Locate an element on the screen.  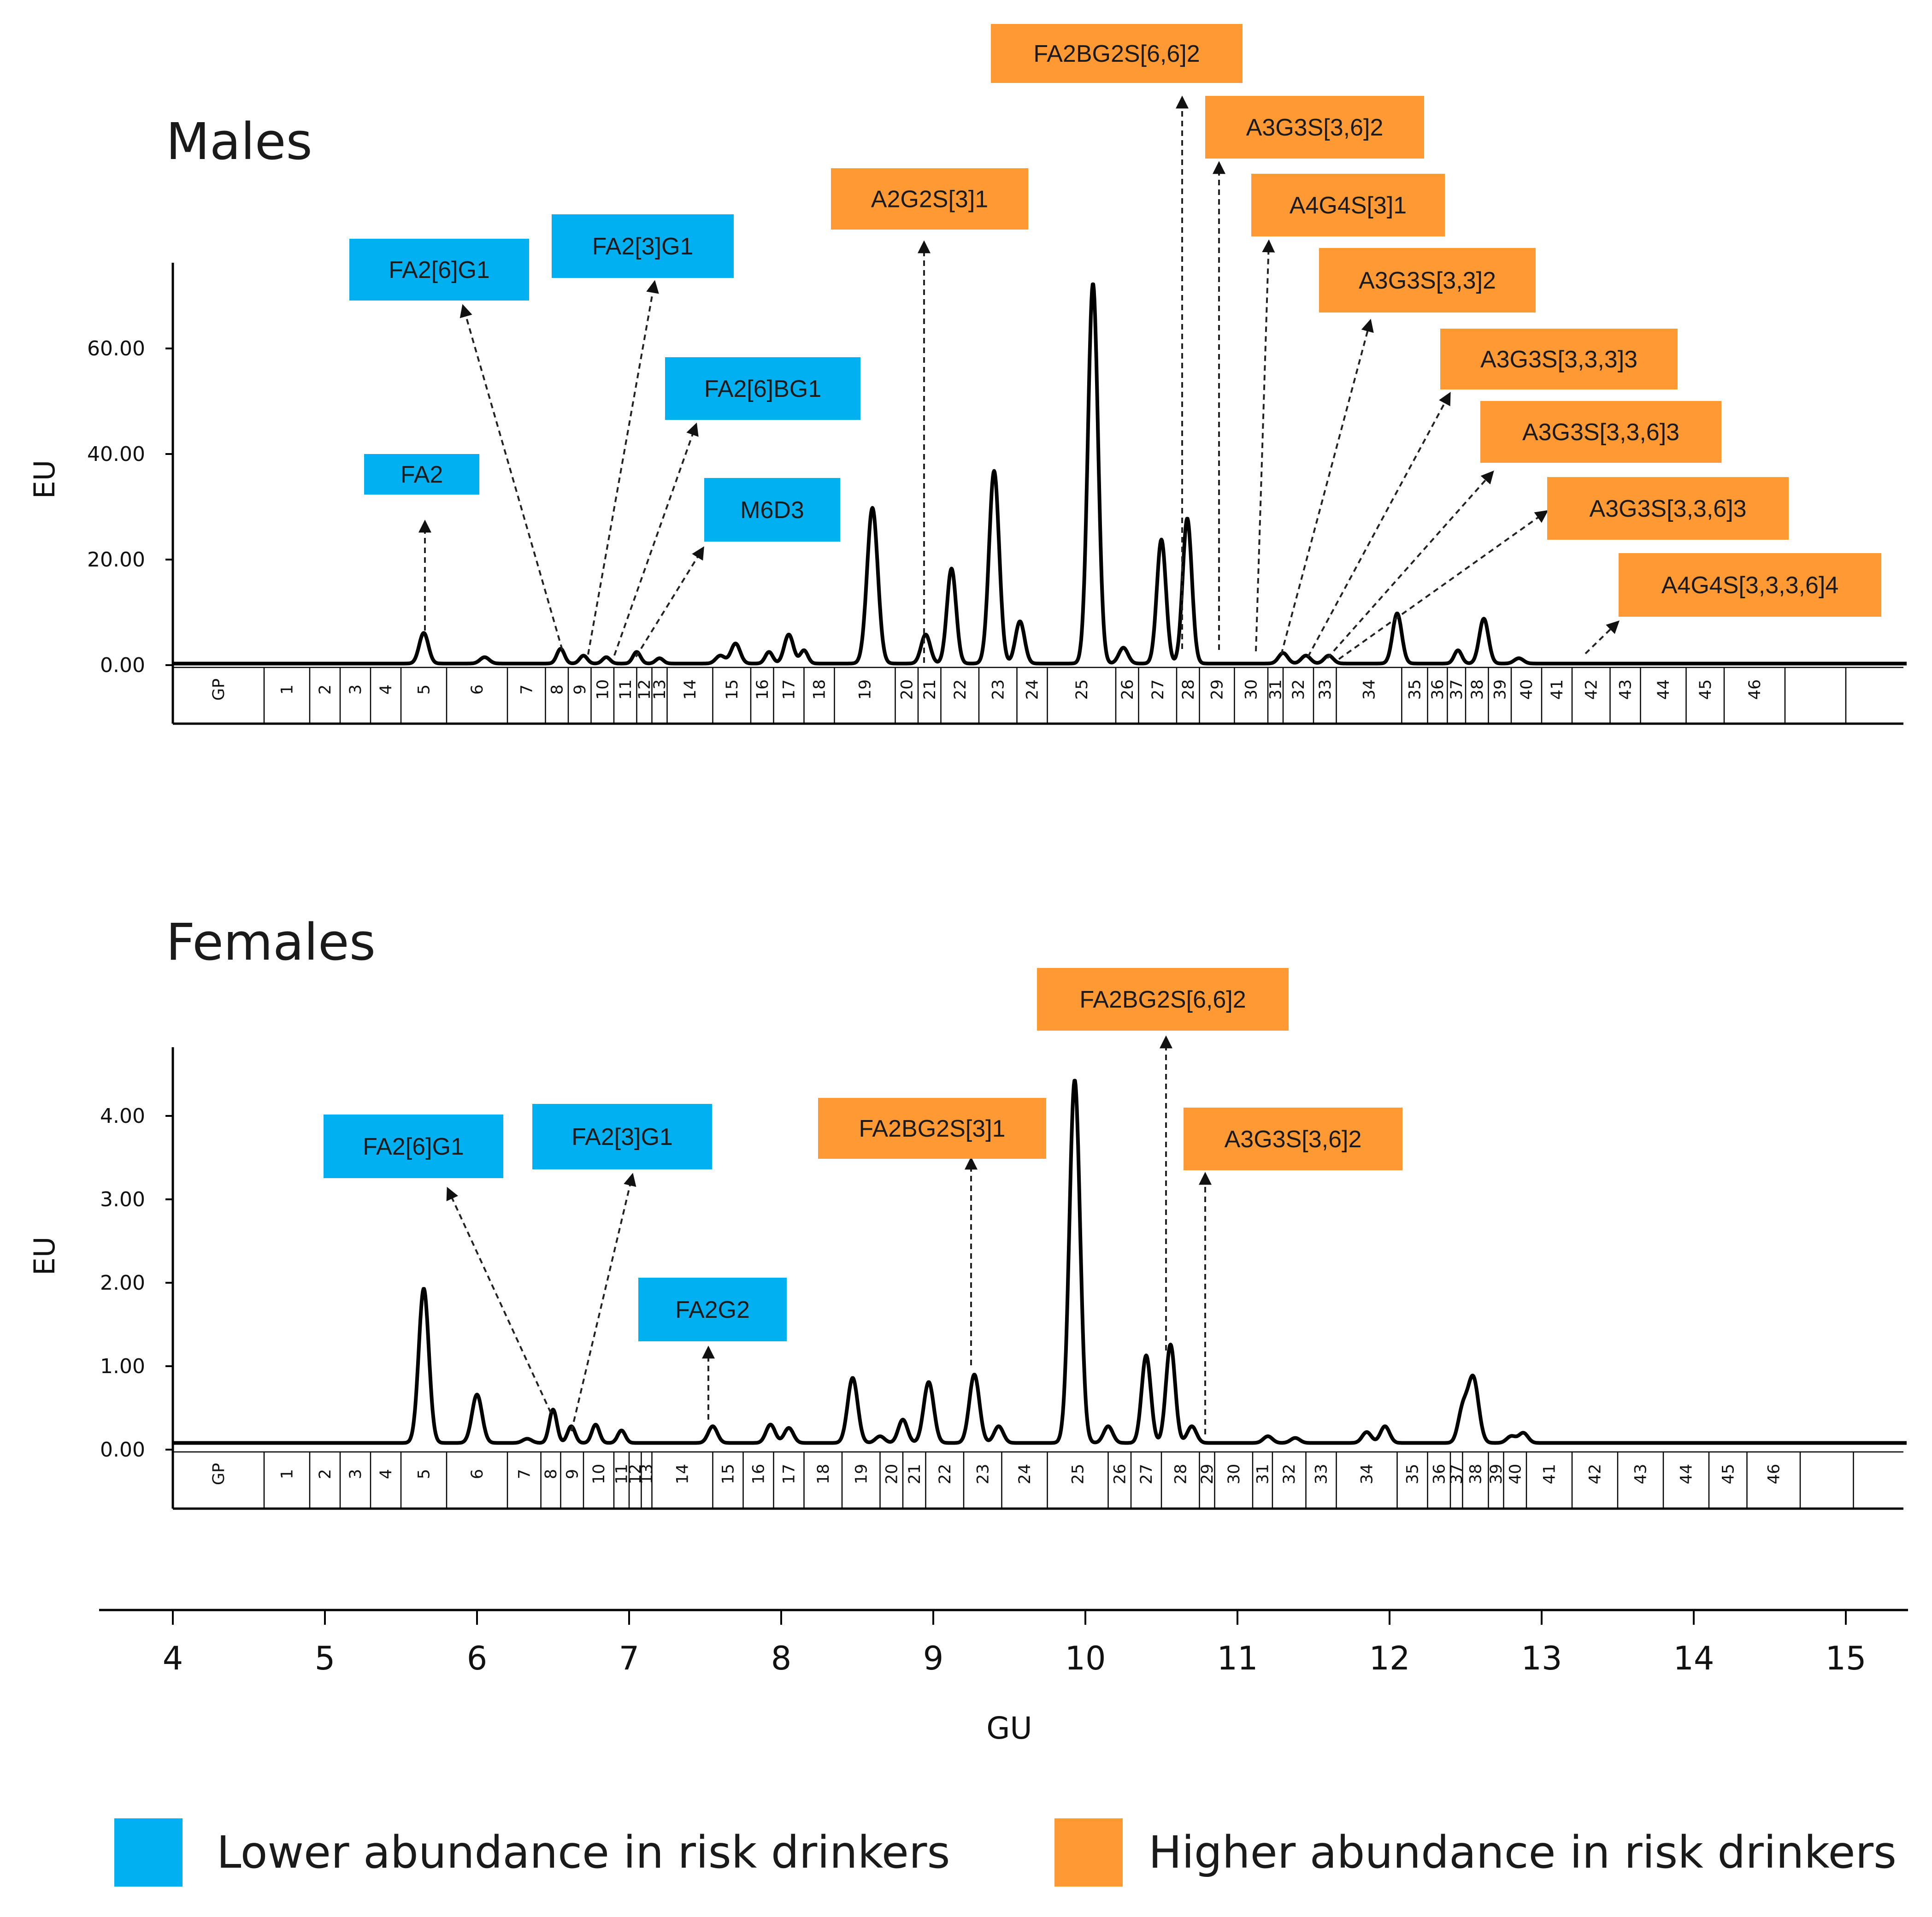
legend-lower-label: Lower abundance in risk drinkers is located at coordinates (583, 1852).